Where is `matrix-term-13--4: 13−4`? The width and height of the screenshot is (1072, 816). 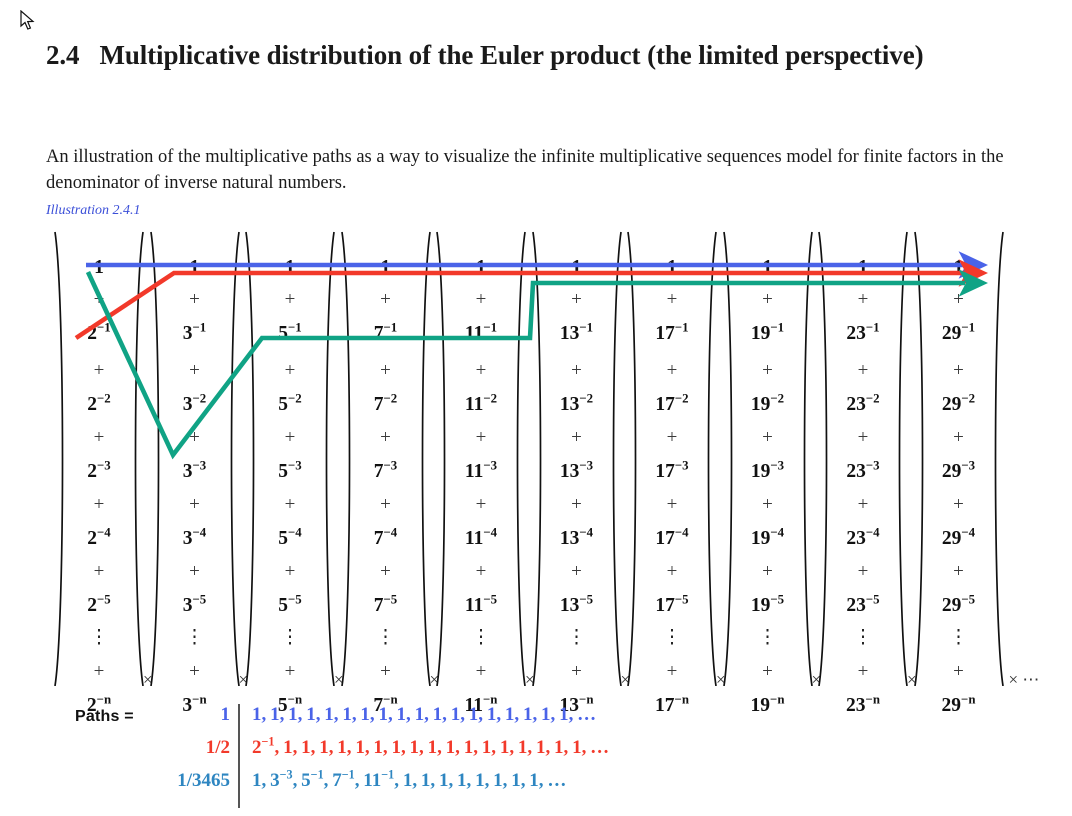
matrix-term-13--4: 13−4 is located at coordinates (576, 537).